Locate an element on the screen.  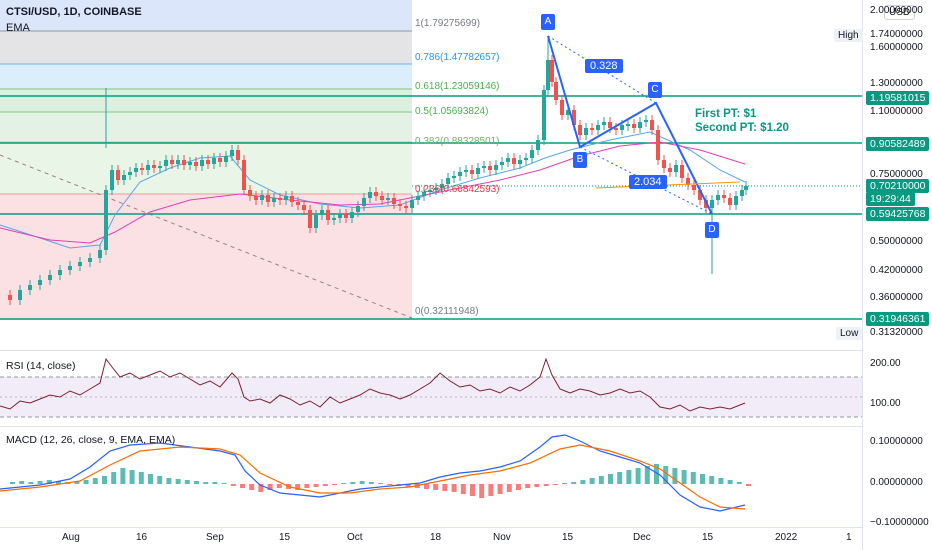
rsi-chart is located at coordinates (431, 388).